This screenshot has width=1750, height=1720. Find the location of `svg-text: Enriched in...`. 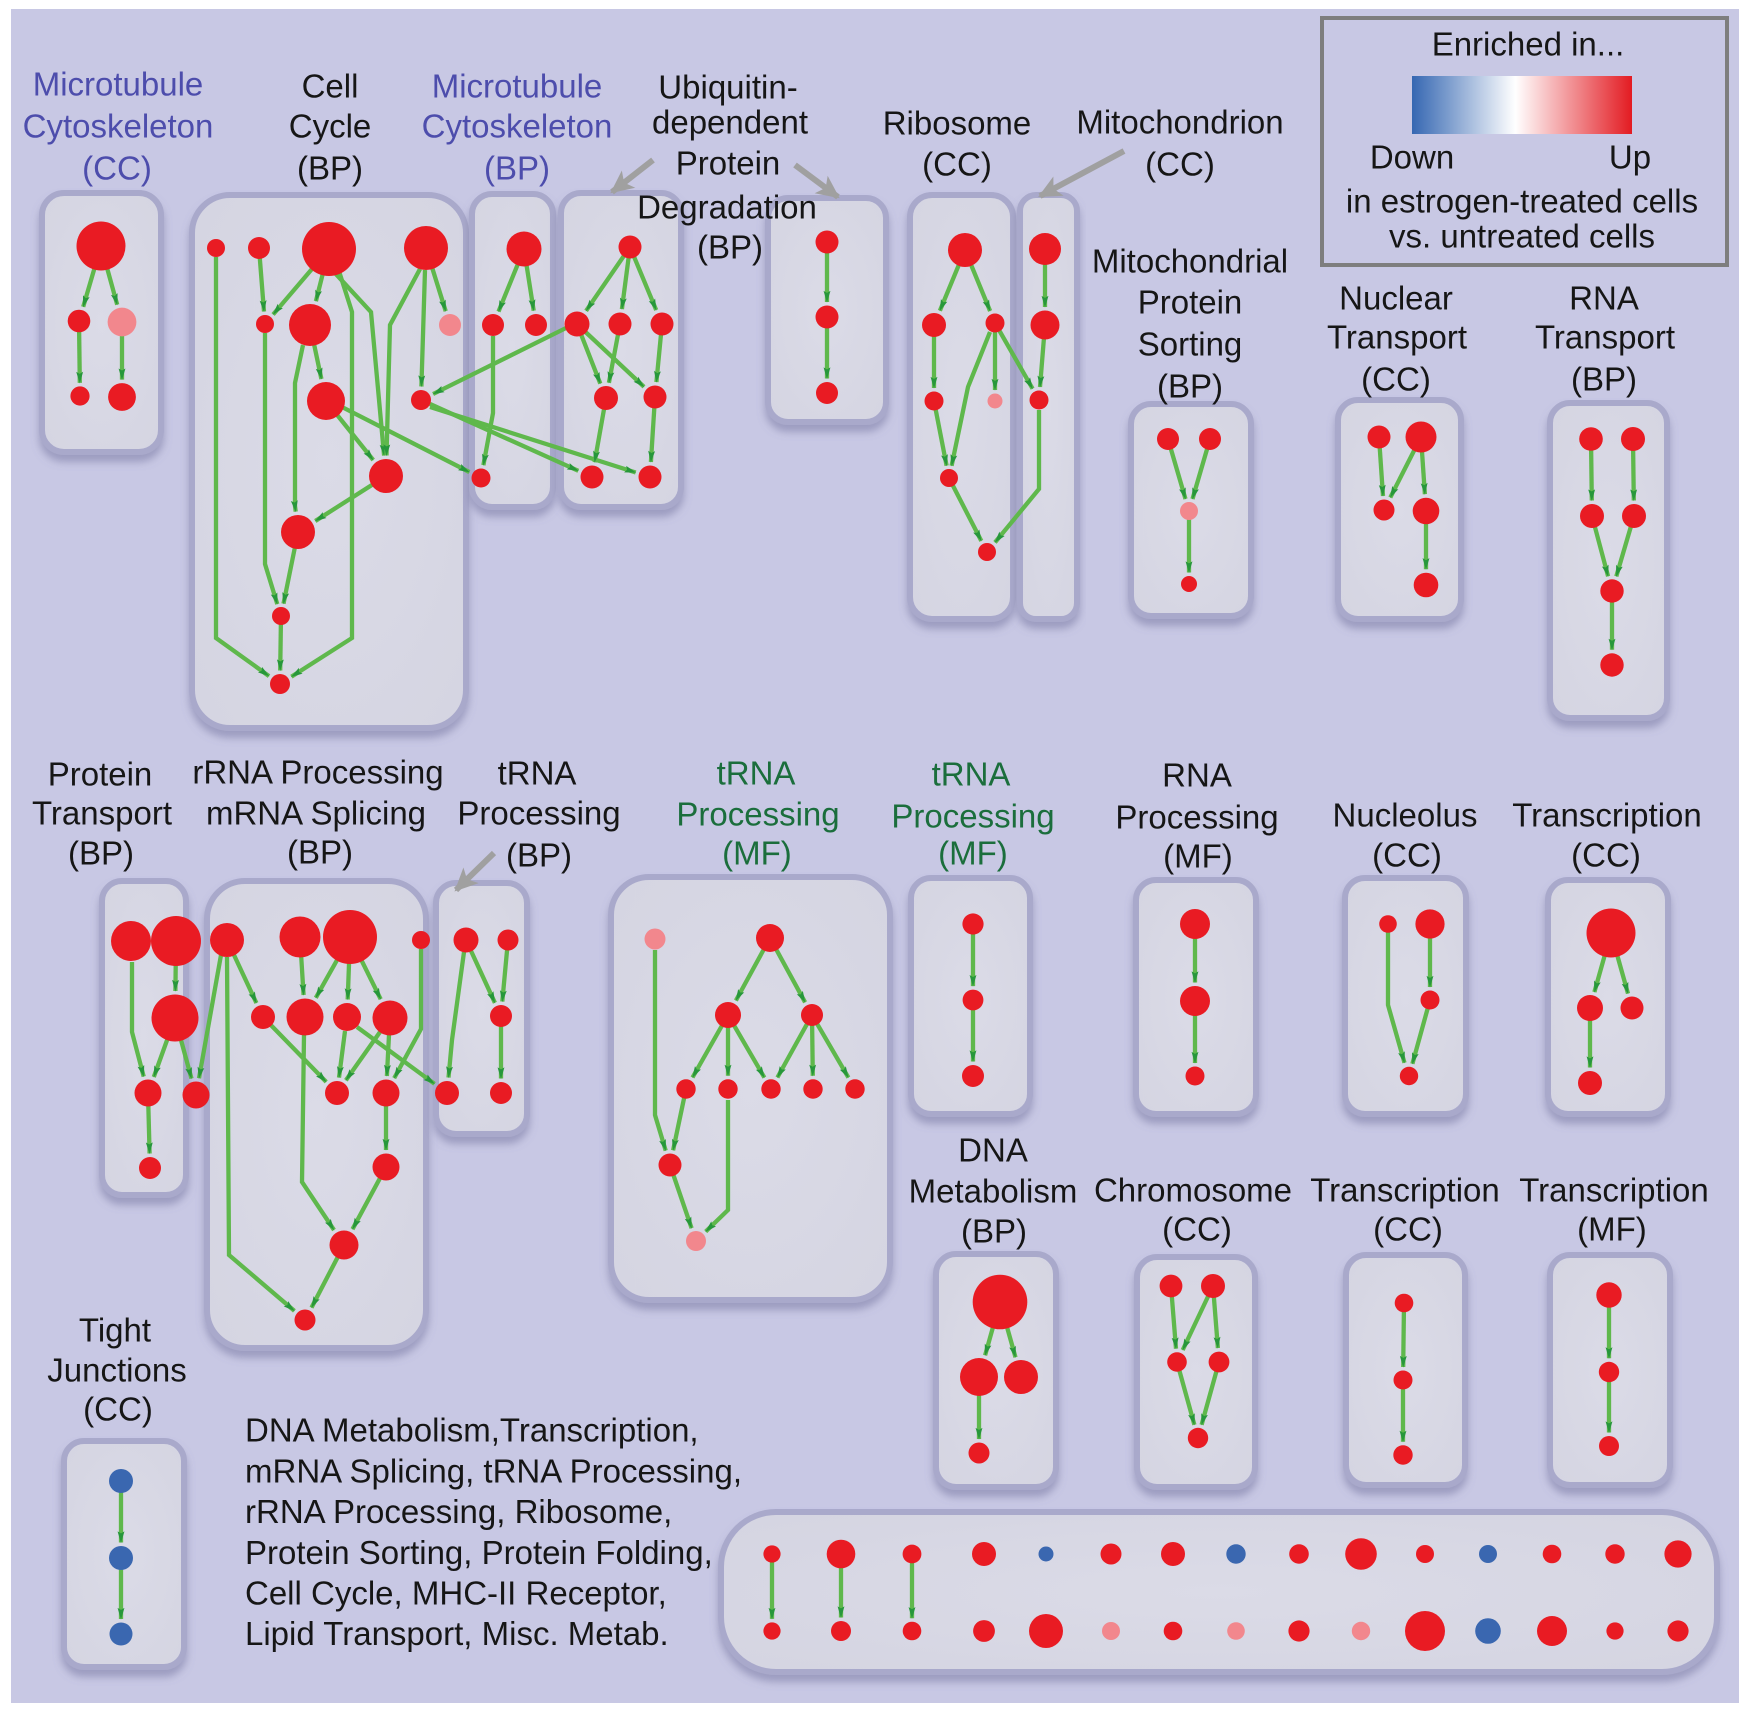

svg-text: Enriched in... is located at coordinates (1528, 44).